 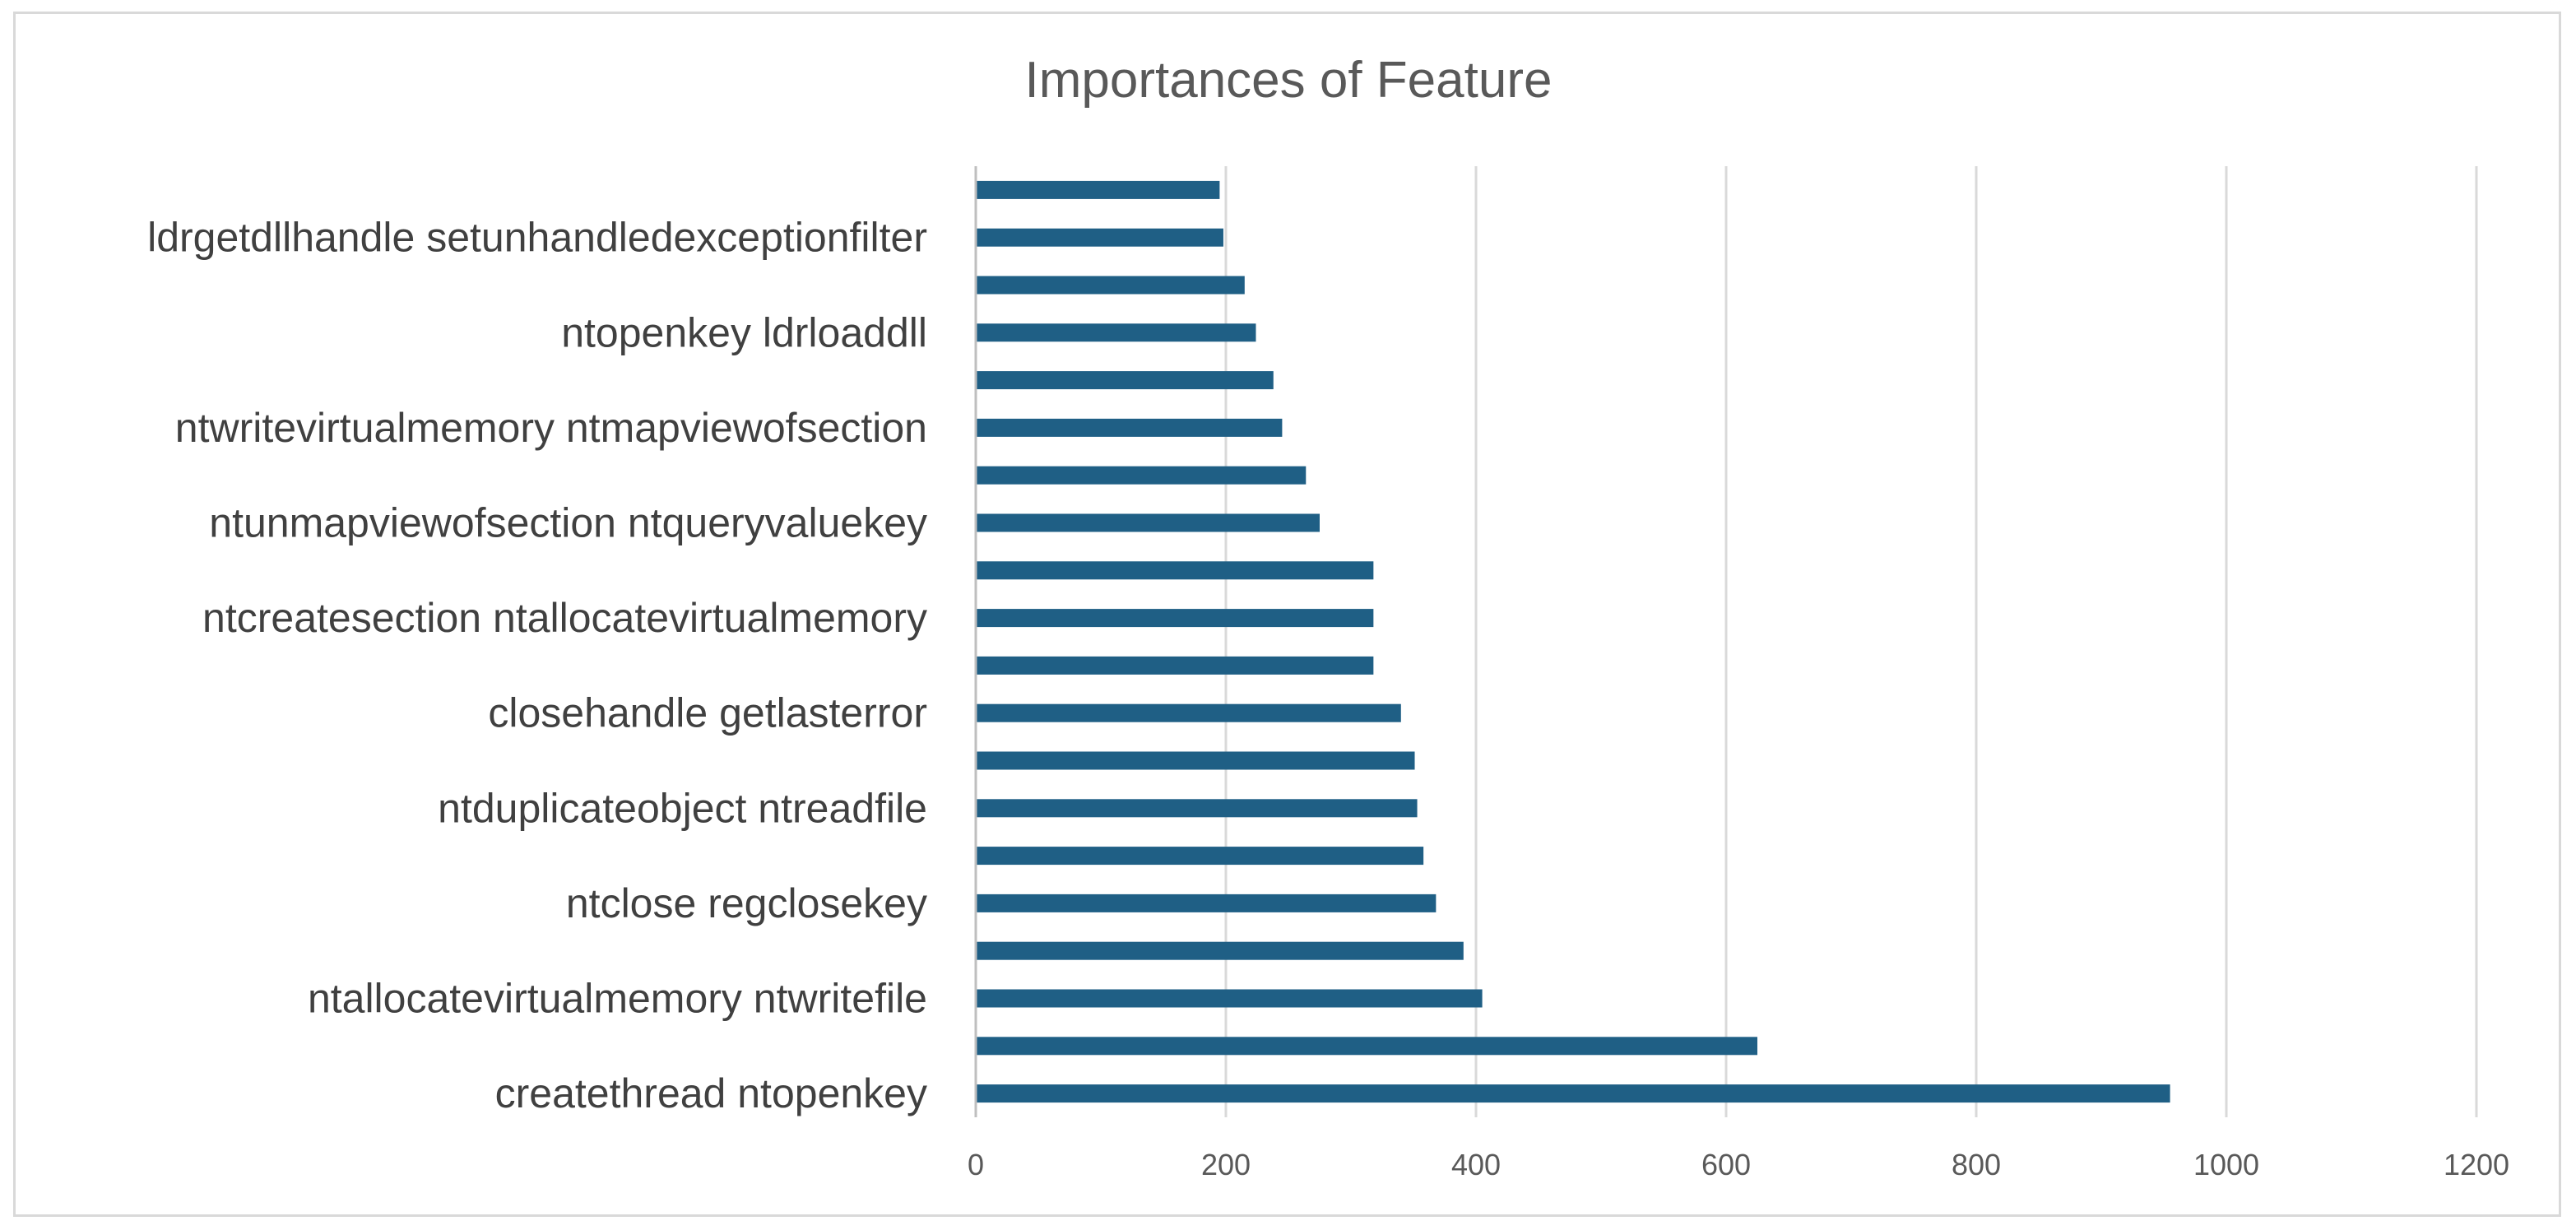 I want to click on category-label: createthread ntopenkey, so click(x=711, y=1093).